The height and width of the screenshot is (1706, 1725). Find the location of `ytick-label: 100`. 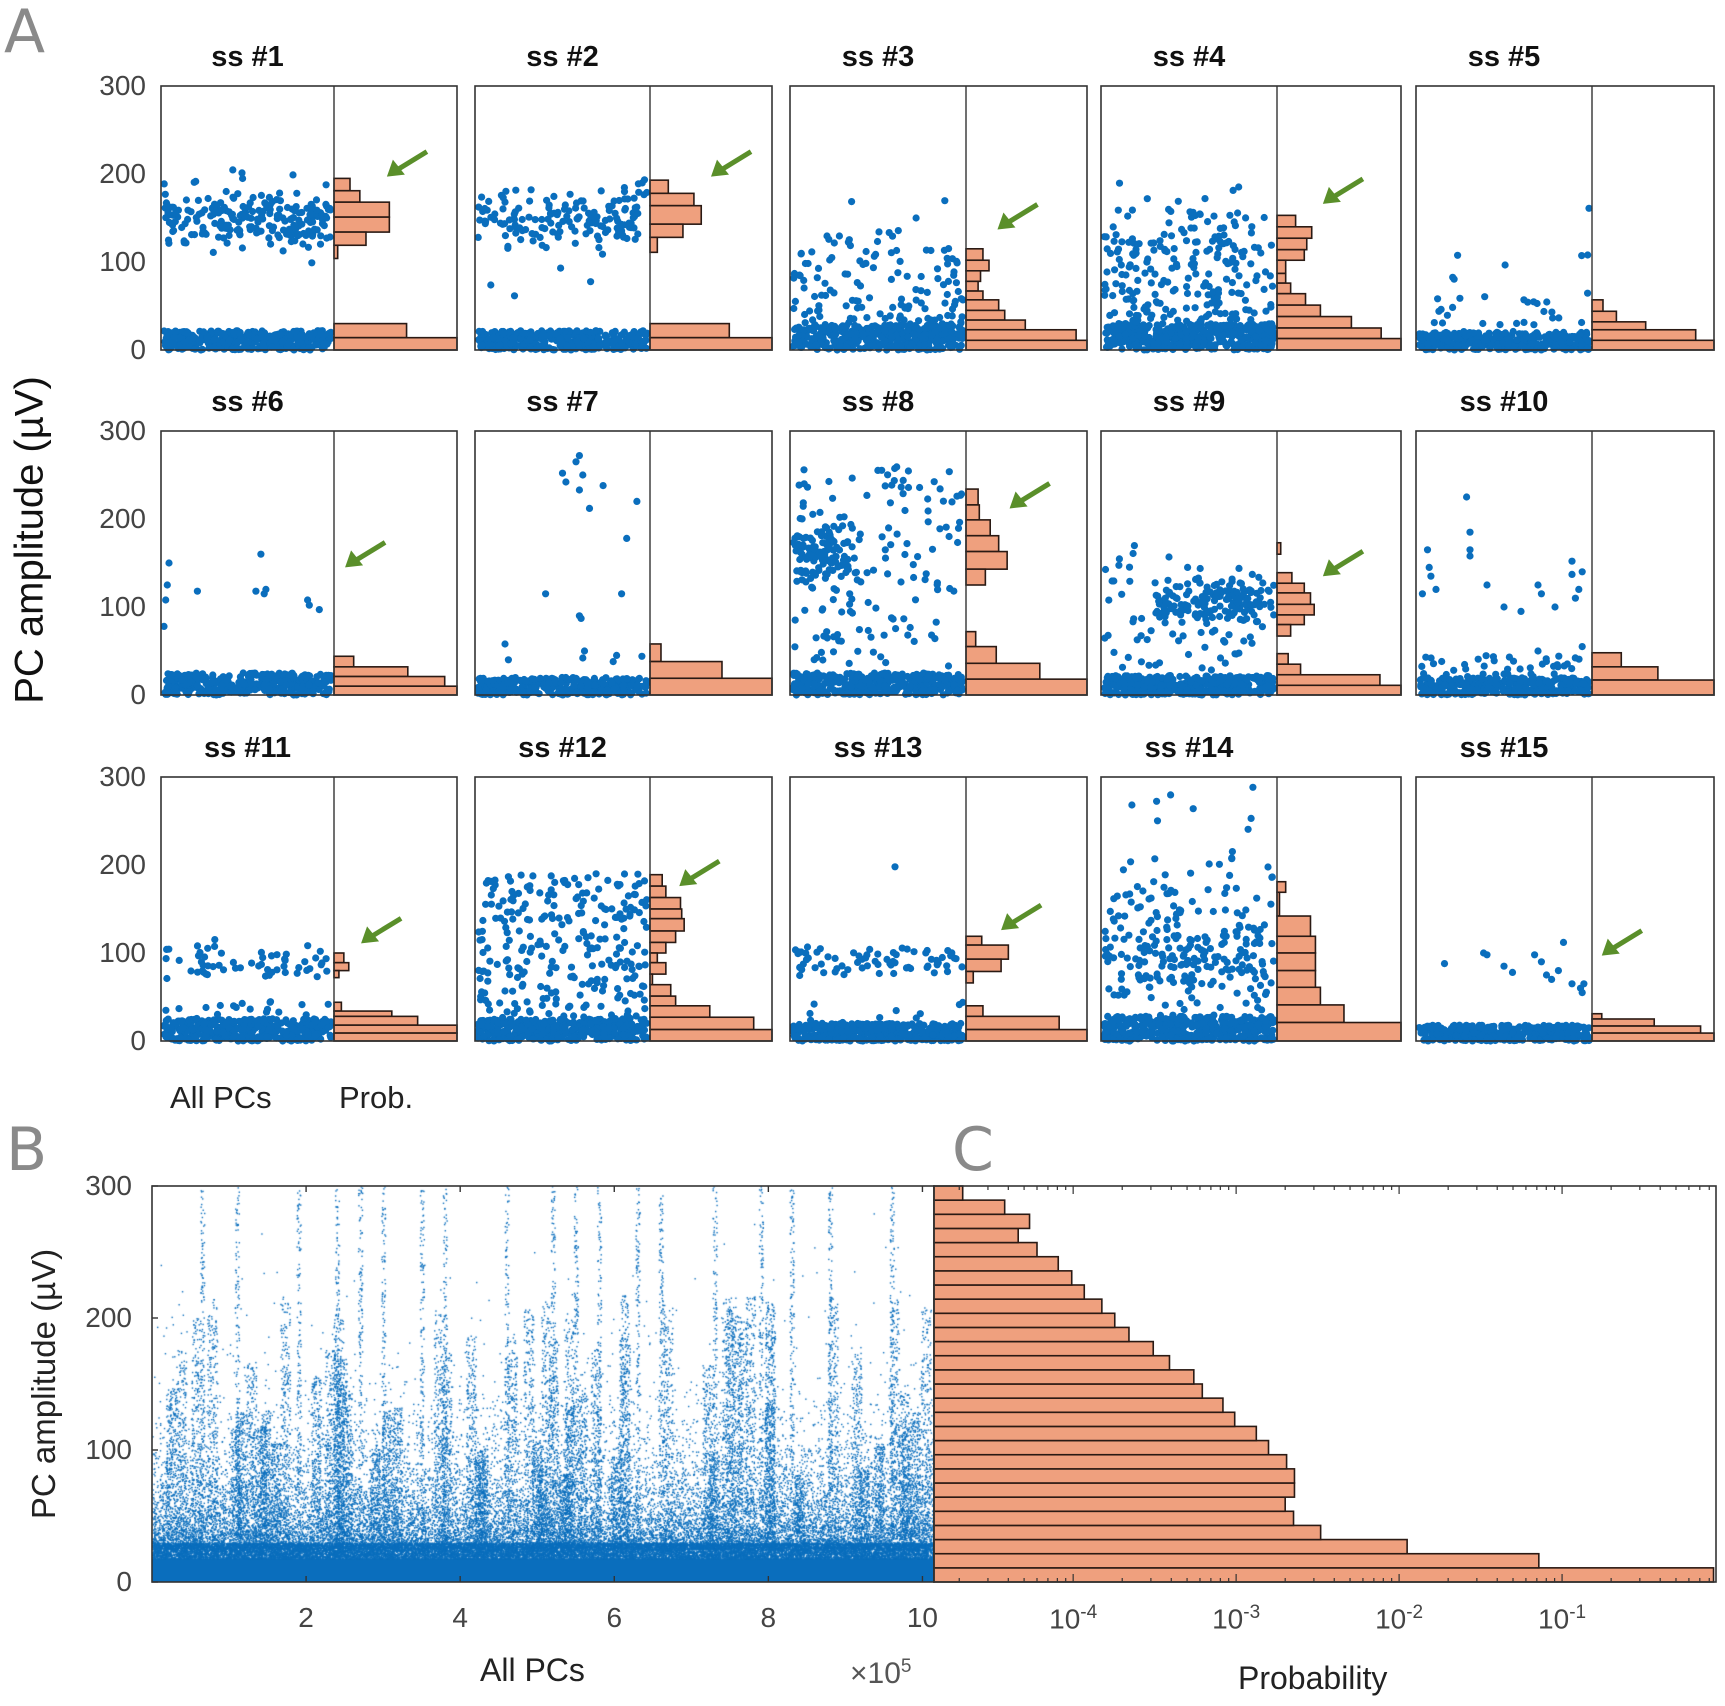

ytick-label: 100 is located at coordinates (122, 606).